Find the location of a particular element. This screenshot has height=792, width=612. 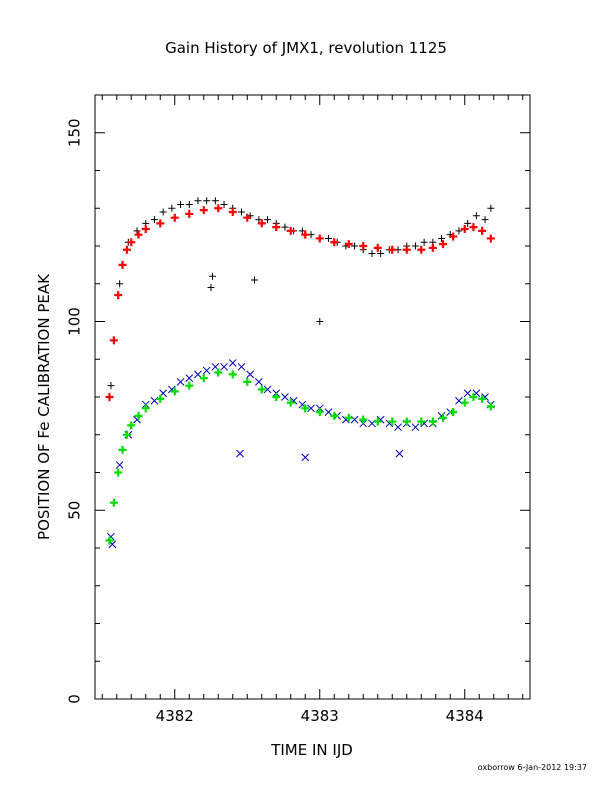

x-axis-label: TIME IN IJD is located at coordinates (311, 750).